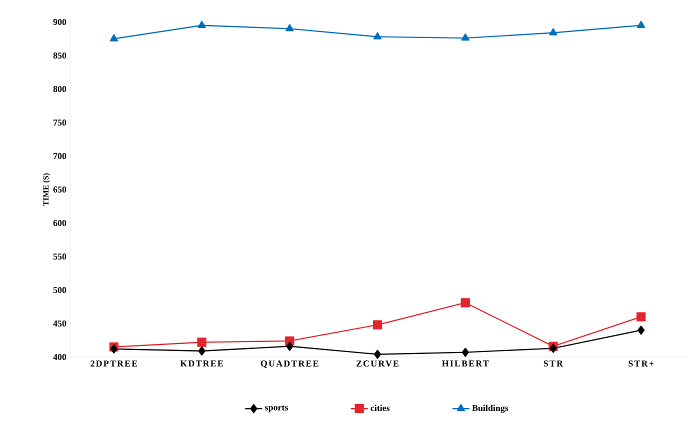 The height and width of the screenshot is (426, 688). I want to click on legend-label: sports, so click(276, 408).